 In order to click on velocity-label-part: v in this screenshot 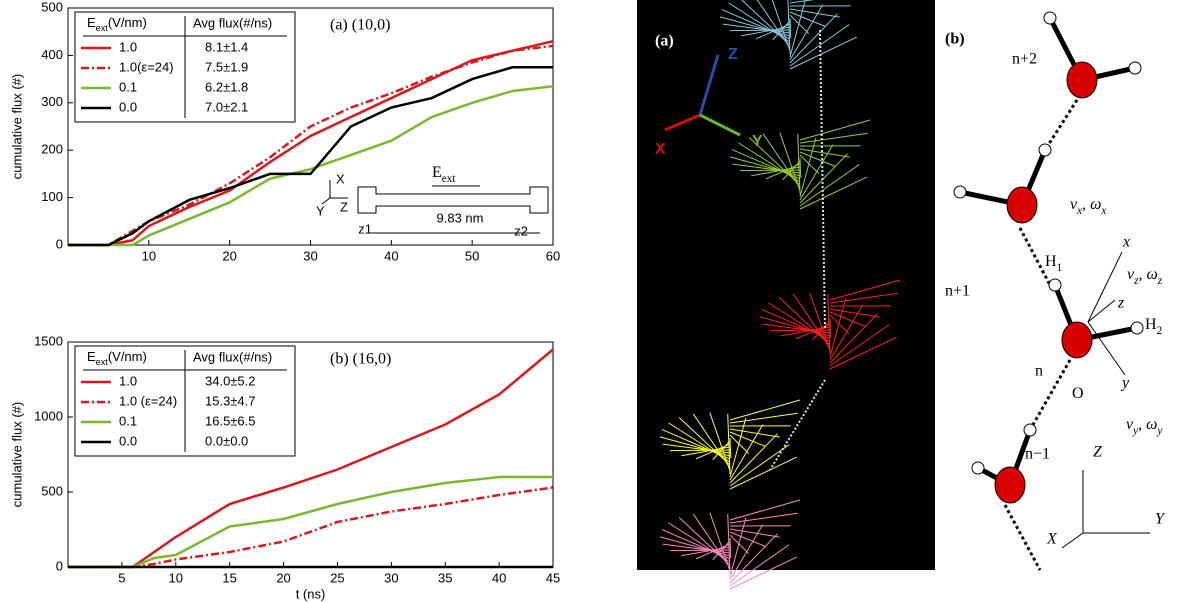, I will do `click(1131, 274)`.